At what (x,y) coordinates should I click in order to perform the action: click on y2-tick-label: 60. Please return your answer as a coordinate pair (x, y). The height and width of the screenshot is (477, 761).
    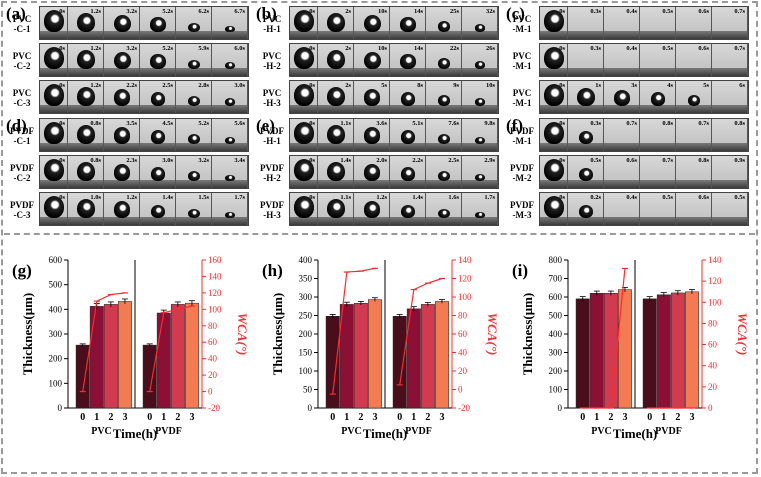
    Looking at the image, I should click on (713, 345).